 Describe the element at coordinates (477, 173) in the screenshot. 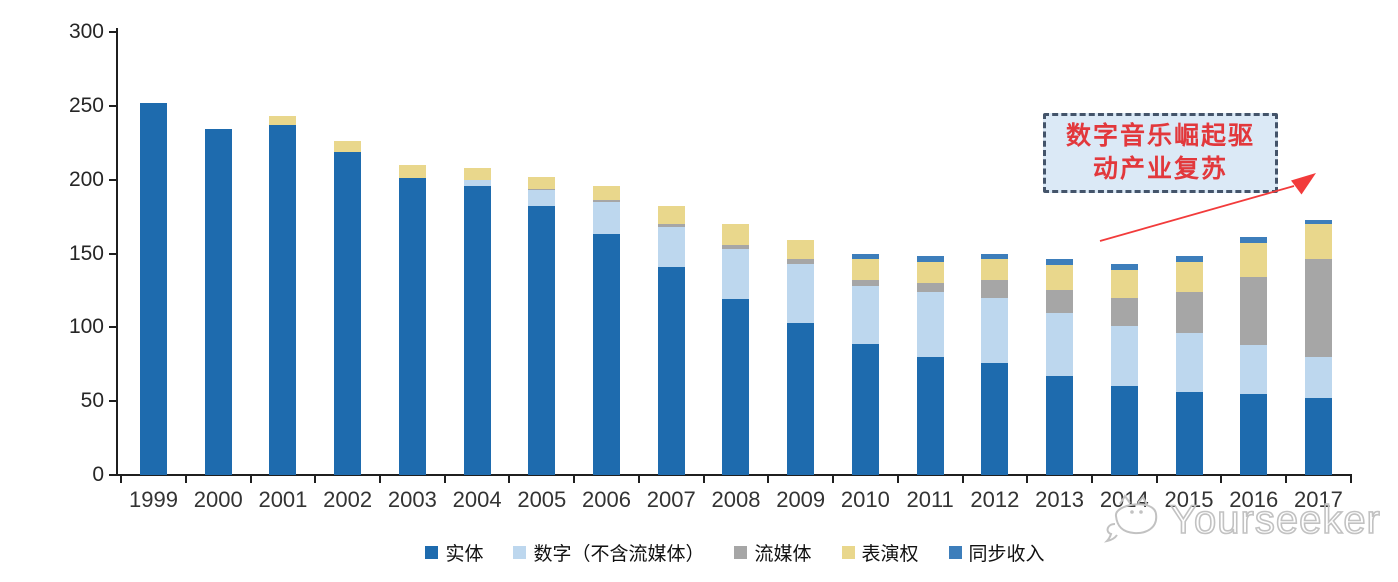

I see `bar-segment-表演权-2004` at that location.